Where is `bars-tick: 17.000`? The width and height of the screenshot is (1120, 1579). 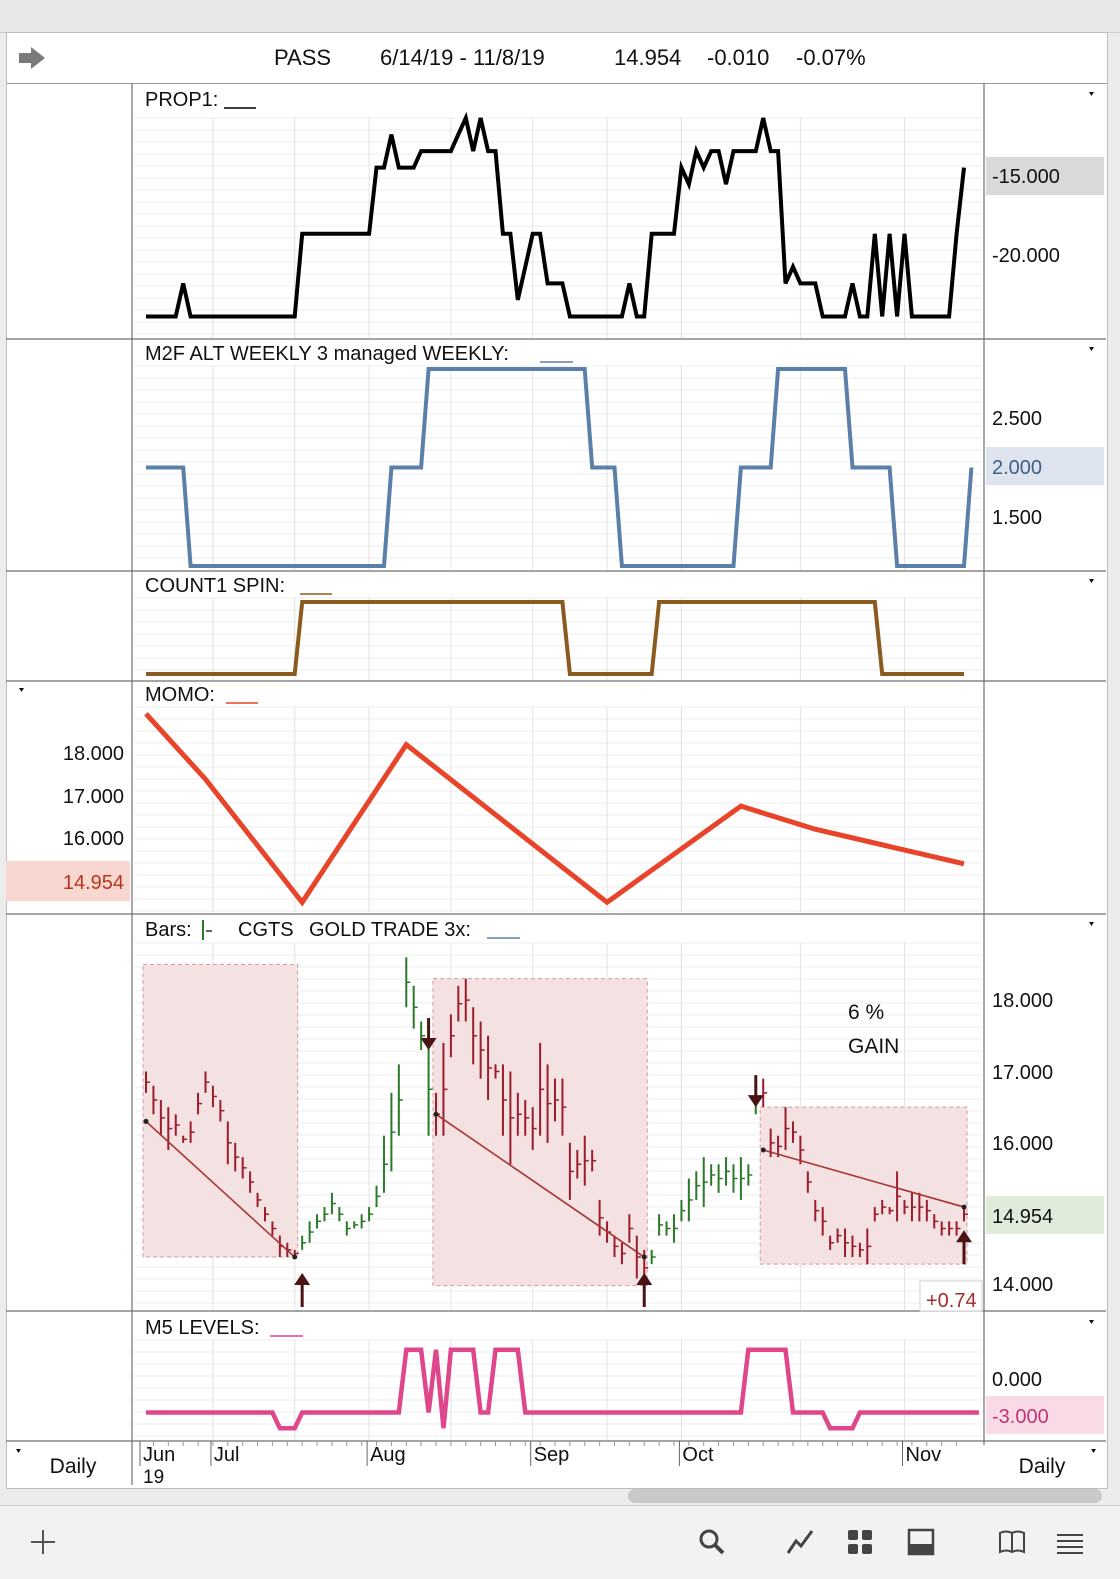
bars-tick: 17.000 is located at coordinates (1022, 1073).